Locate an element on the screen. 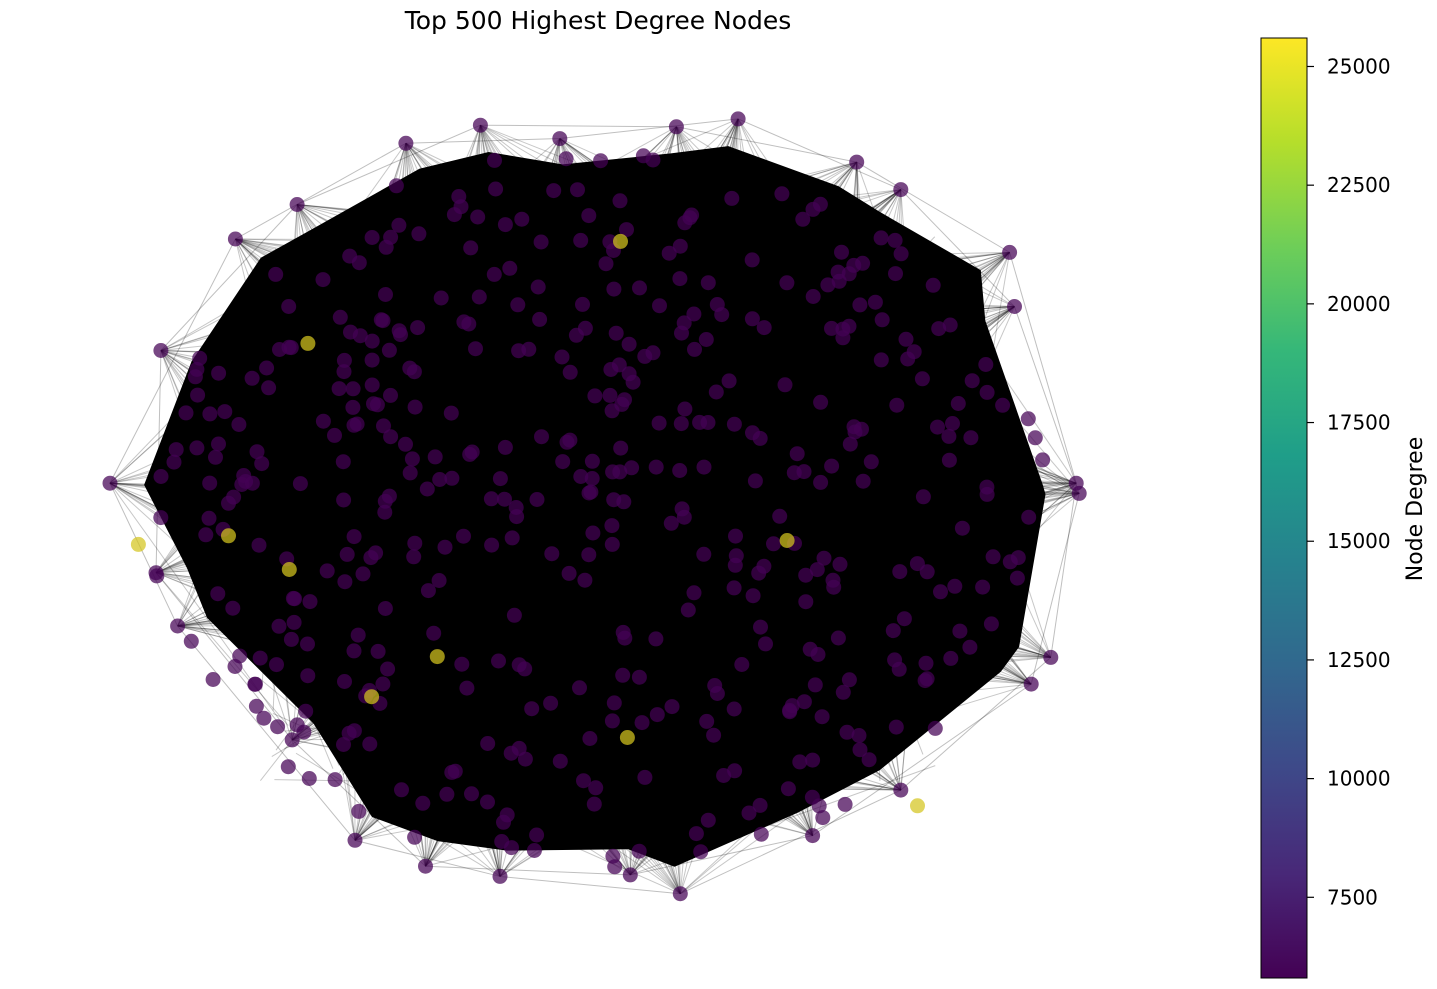 The image size is (1437, 989). colorbar-tick-label: 20000 is located at coordinates (1359, 304).